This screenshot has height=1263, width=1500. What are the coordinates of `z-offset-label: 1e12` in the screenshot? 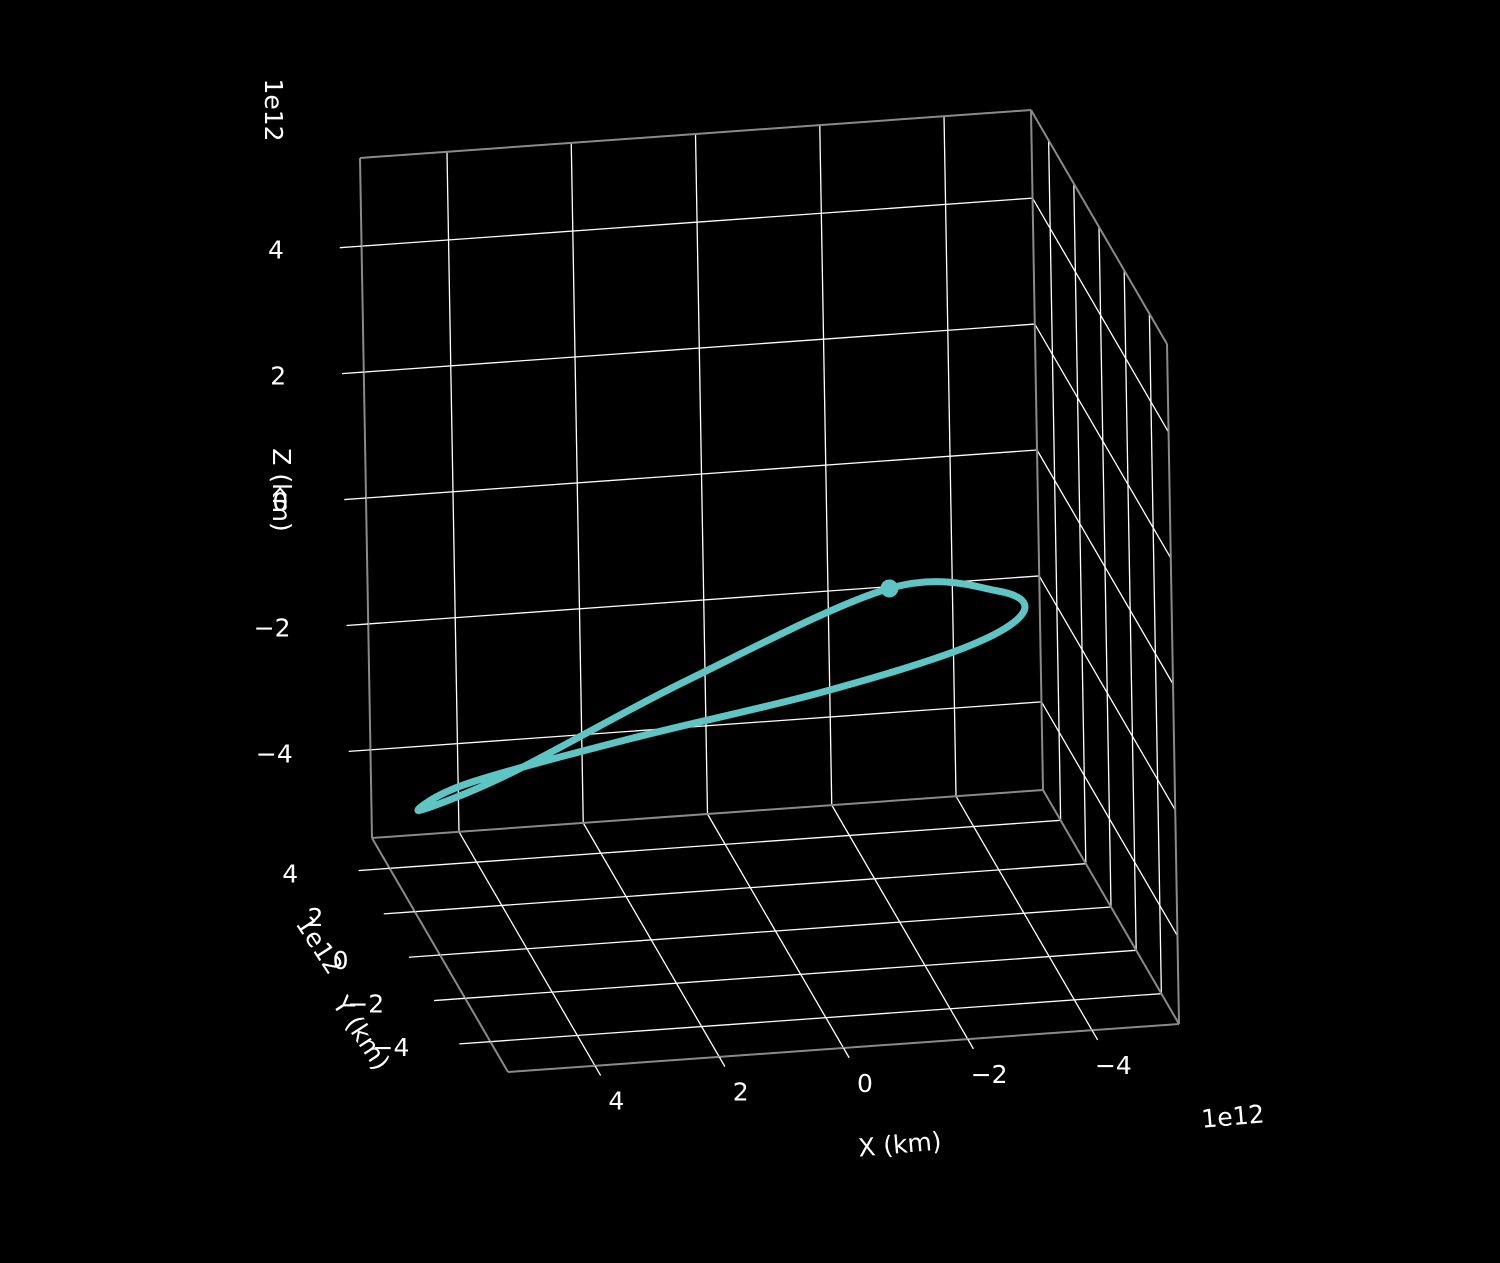 It's located at (273, 109).